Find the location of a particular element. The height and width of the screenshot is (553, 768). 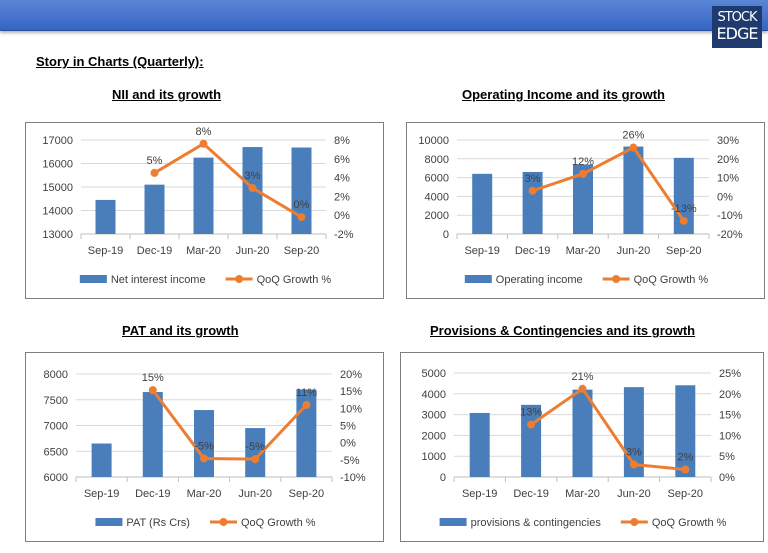

data-label: 13% is located at coordinates (531, 413).